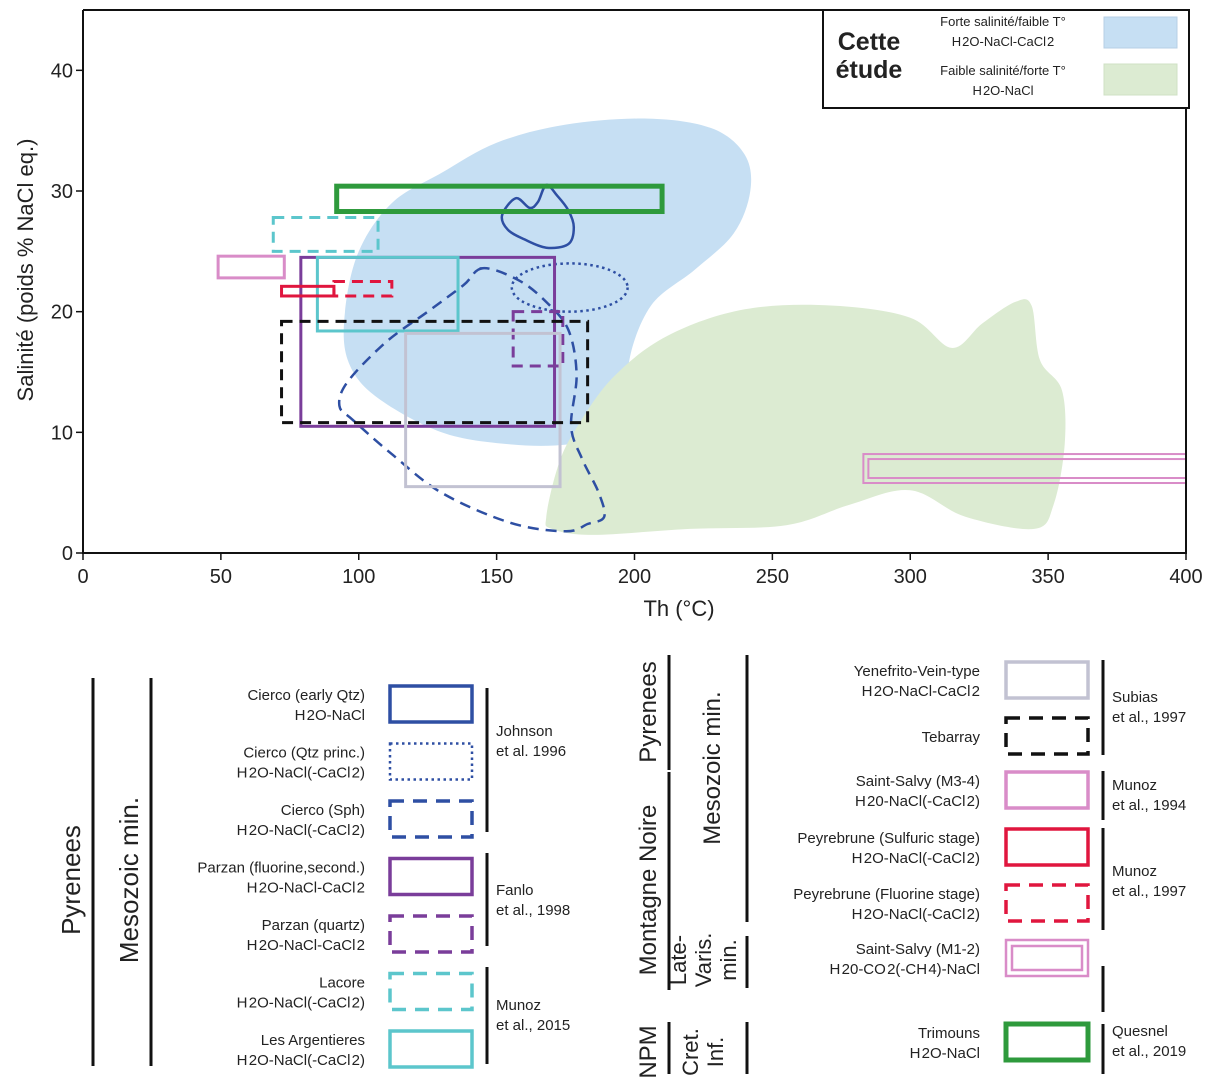 This screenshot has height=1084, width=1205. Describe the element at coordinates (917, 671) in the screenshot. I see `legend-item-name: Yenefrito-Vein-type` at that location.